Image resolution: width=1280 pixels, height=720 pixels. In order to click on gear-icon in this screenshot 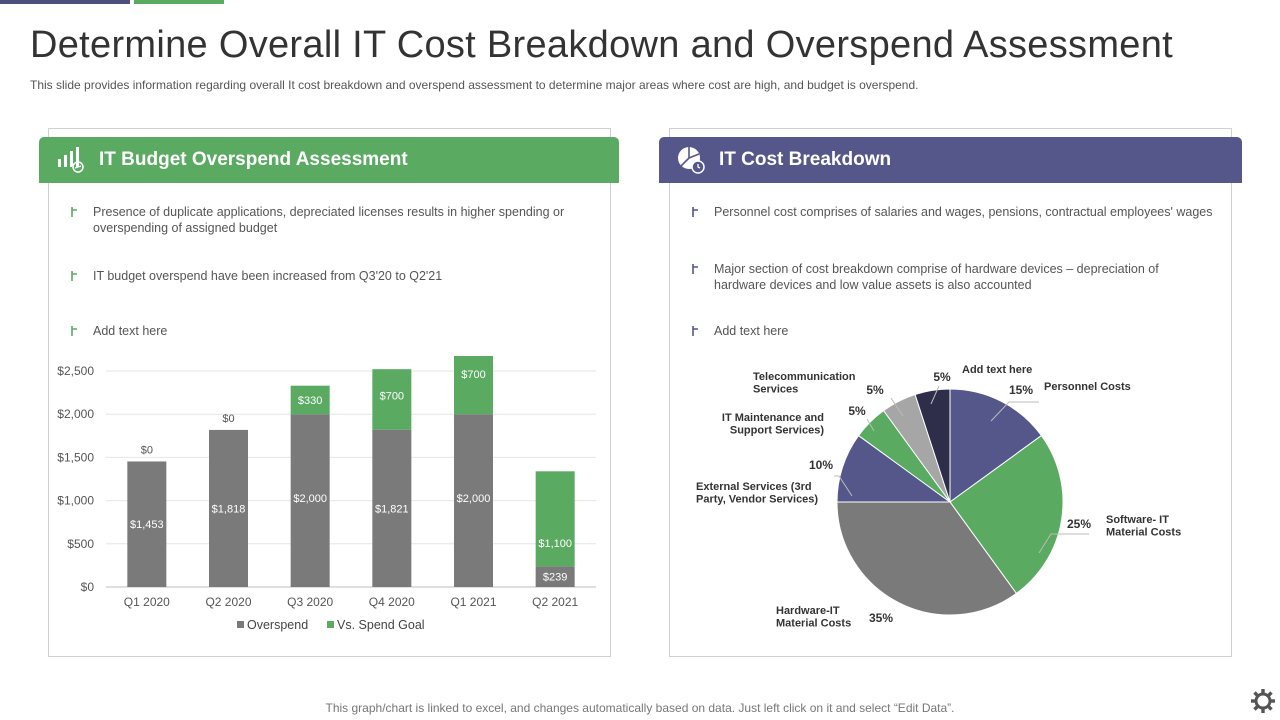, I will do `click(1263, 701)`.